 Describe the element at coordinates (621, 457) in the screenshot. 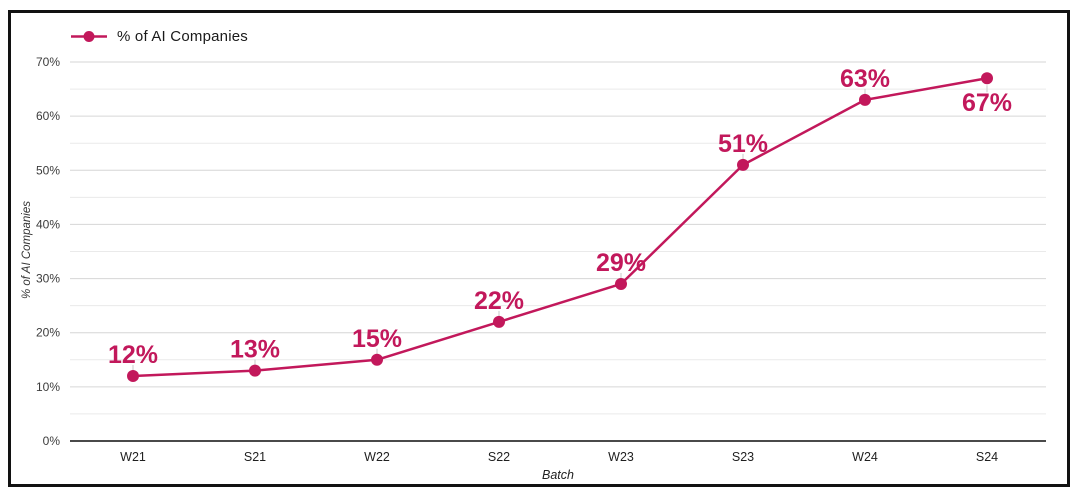

I see `x-tick-label: W23` at that location.